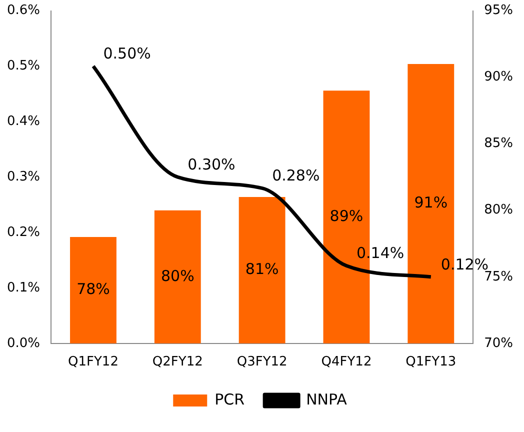 The width and height of the screenshot is (524, 432). Describe the element at coordinates (177, 275) in the screenshot. I see `data-label: 80%` at that location.